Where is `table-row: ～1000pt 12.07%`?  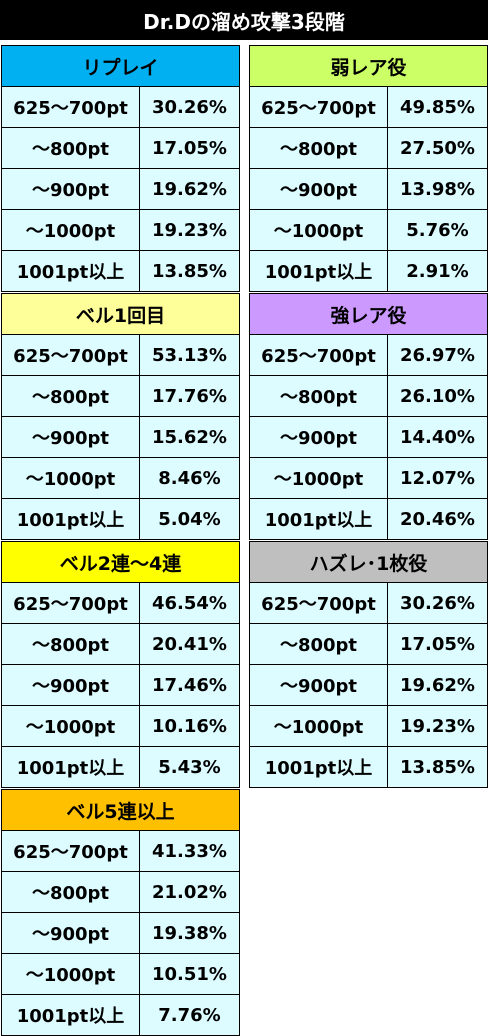
table-row: ～1000pt 12.07% is located at coordinates (368, 478).